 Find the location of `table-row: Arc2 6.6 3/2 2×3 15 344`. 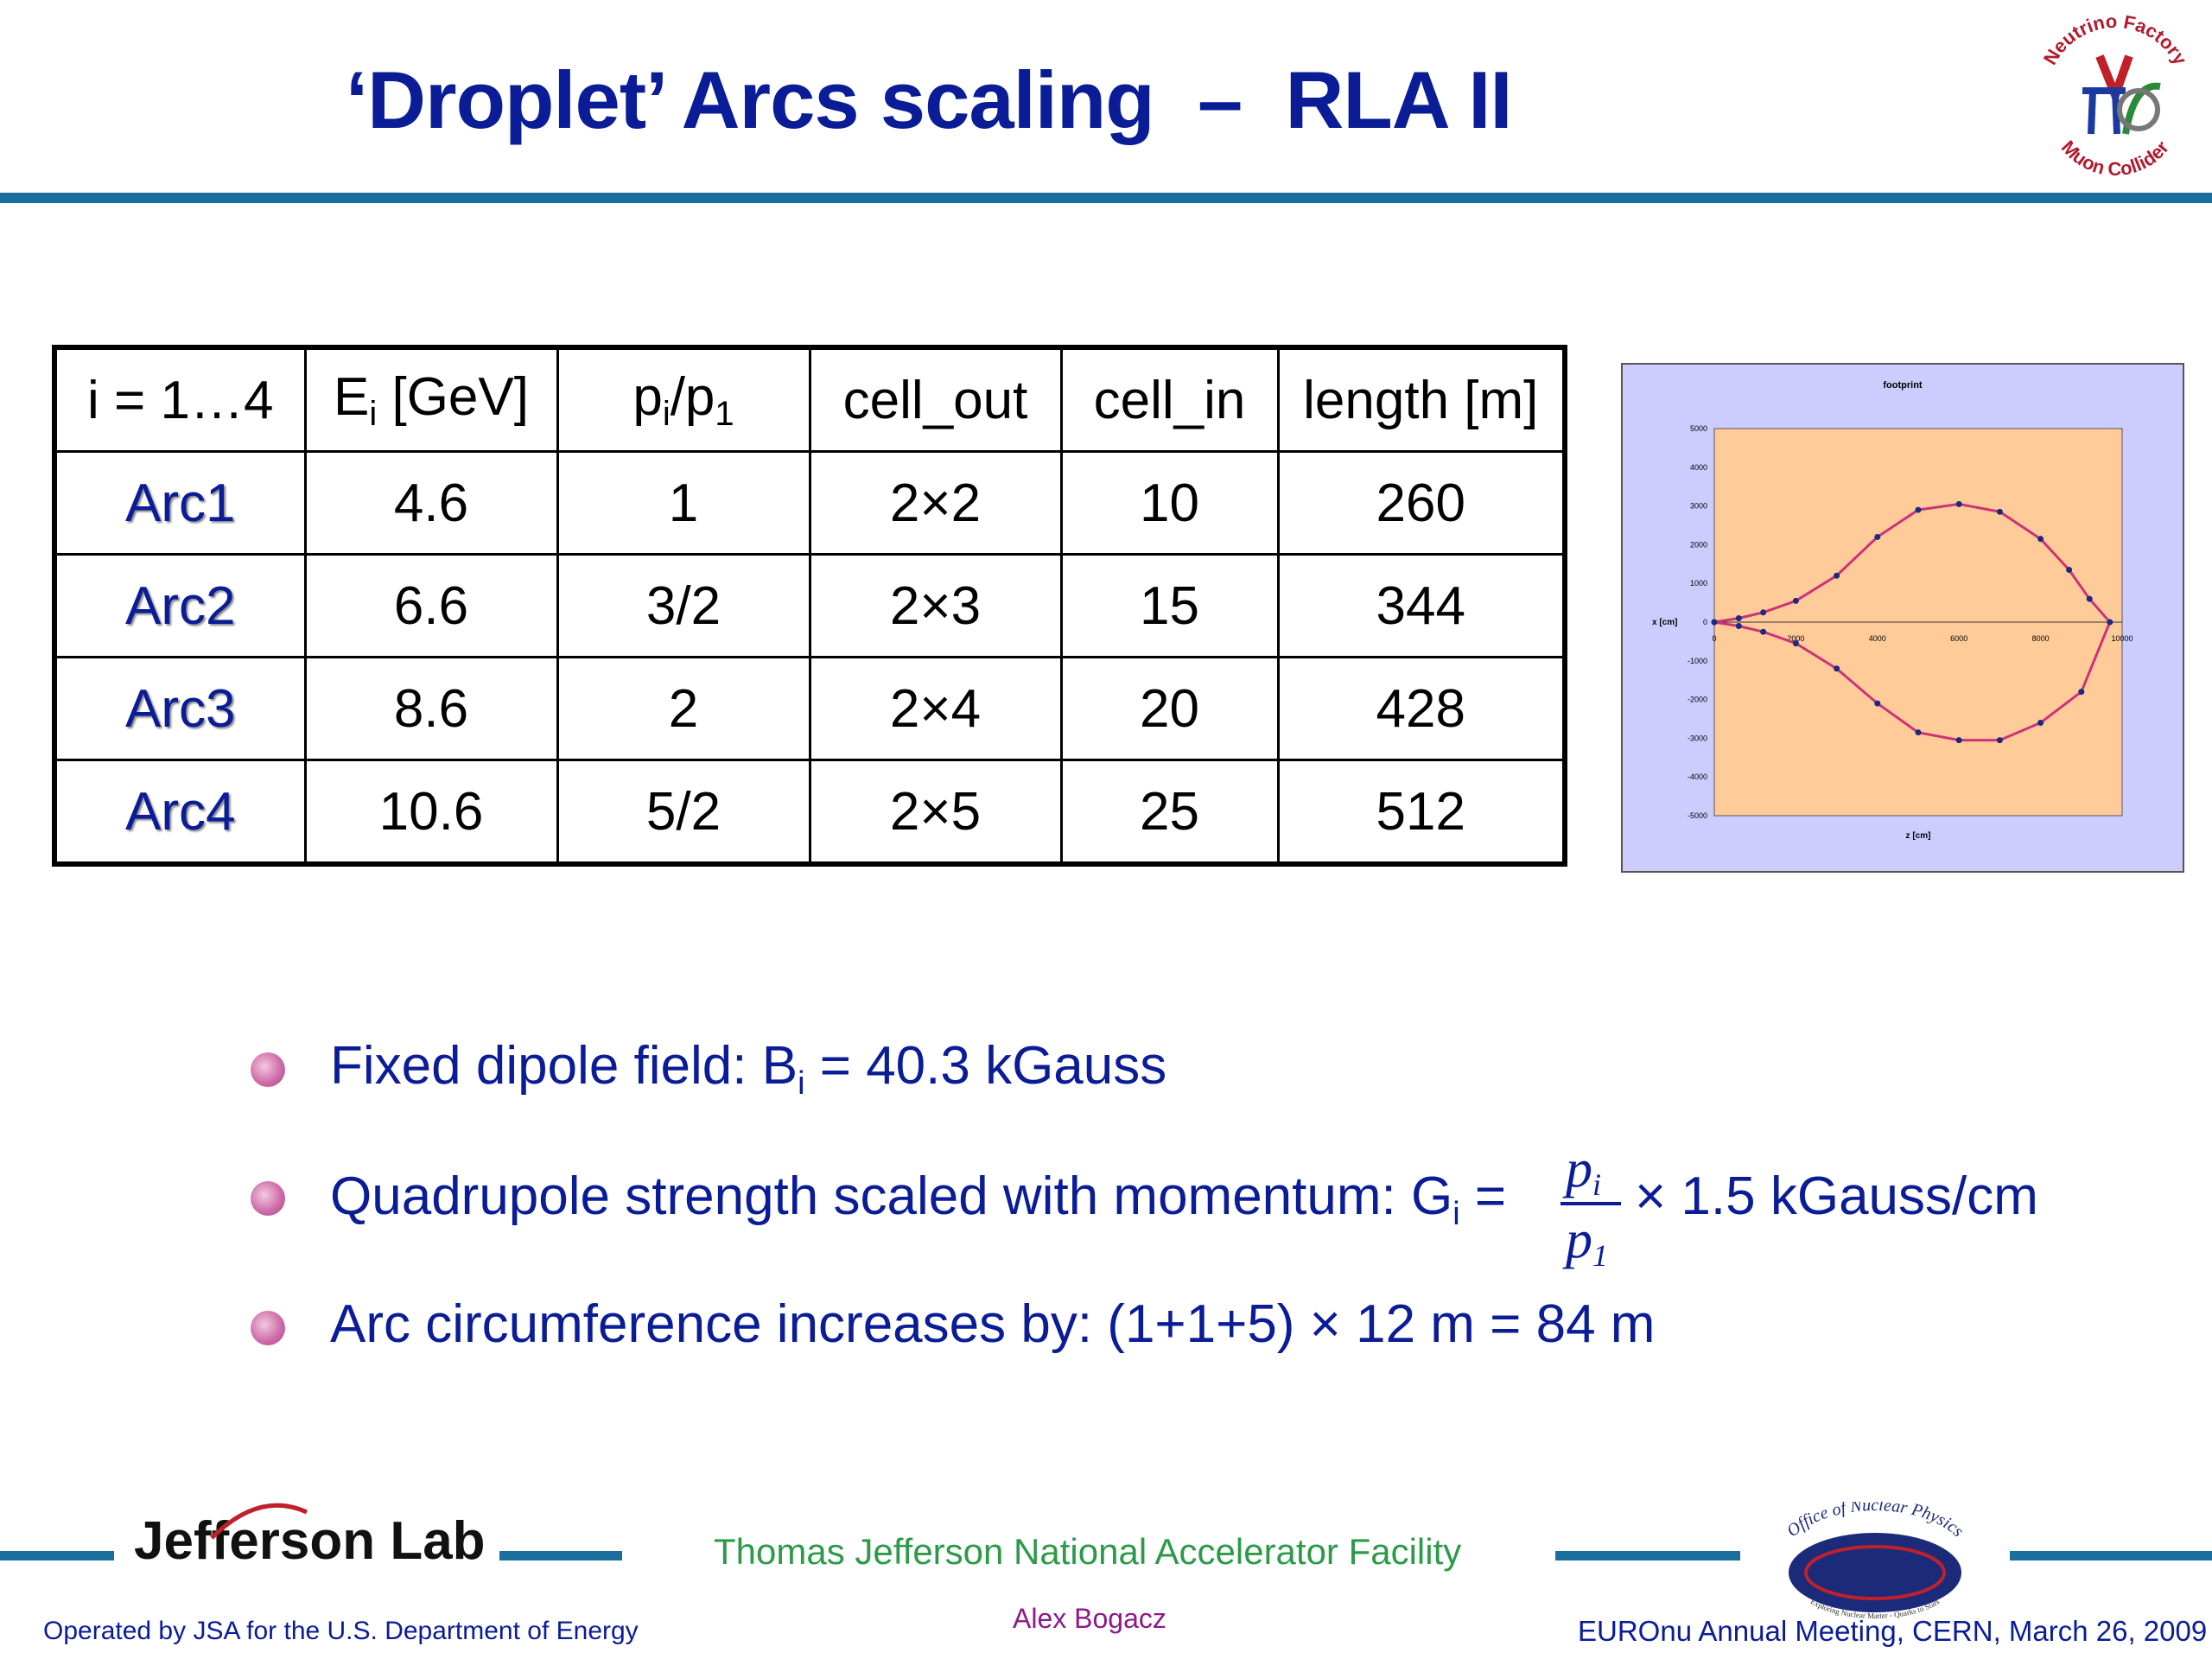

table-row: Arc2 6.6 3/2 2×3 15 344 is located at coordinates (810, 605).